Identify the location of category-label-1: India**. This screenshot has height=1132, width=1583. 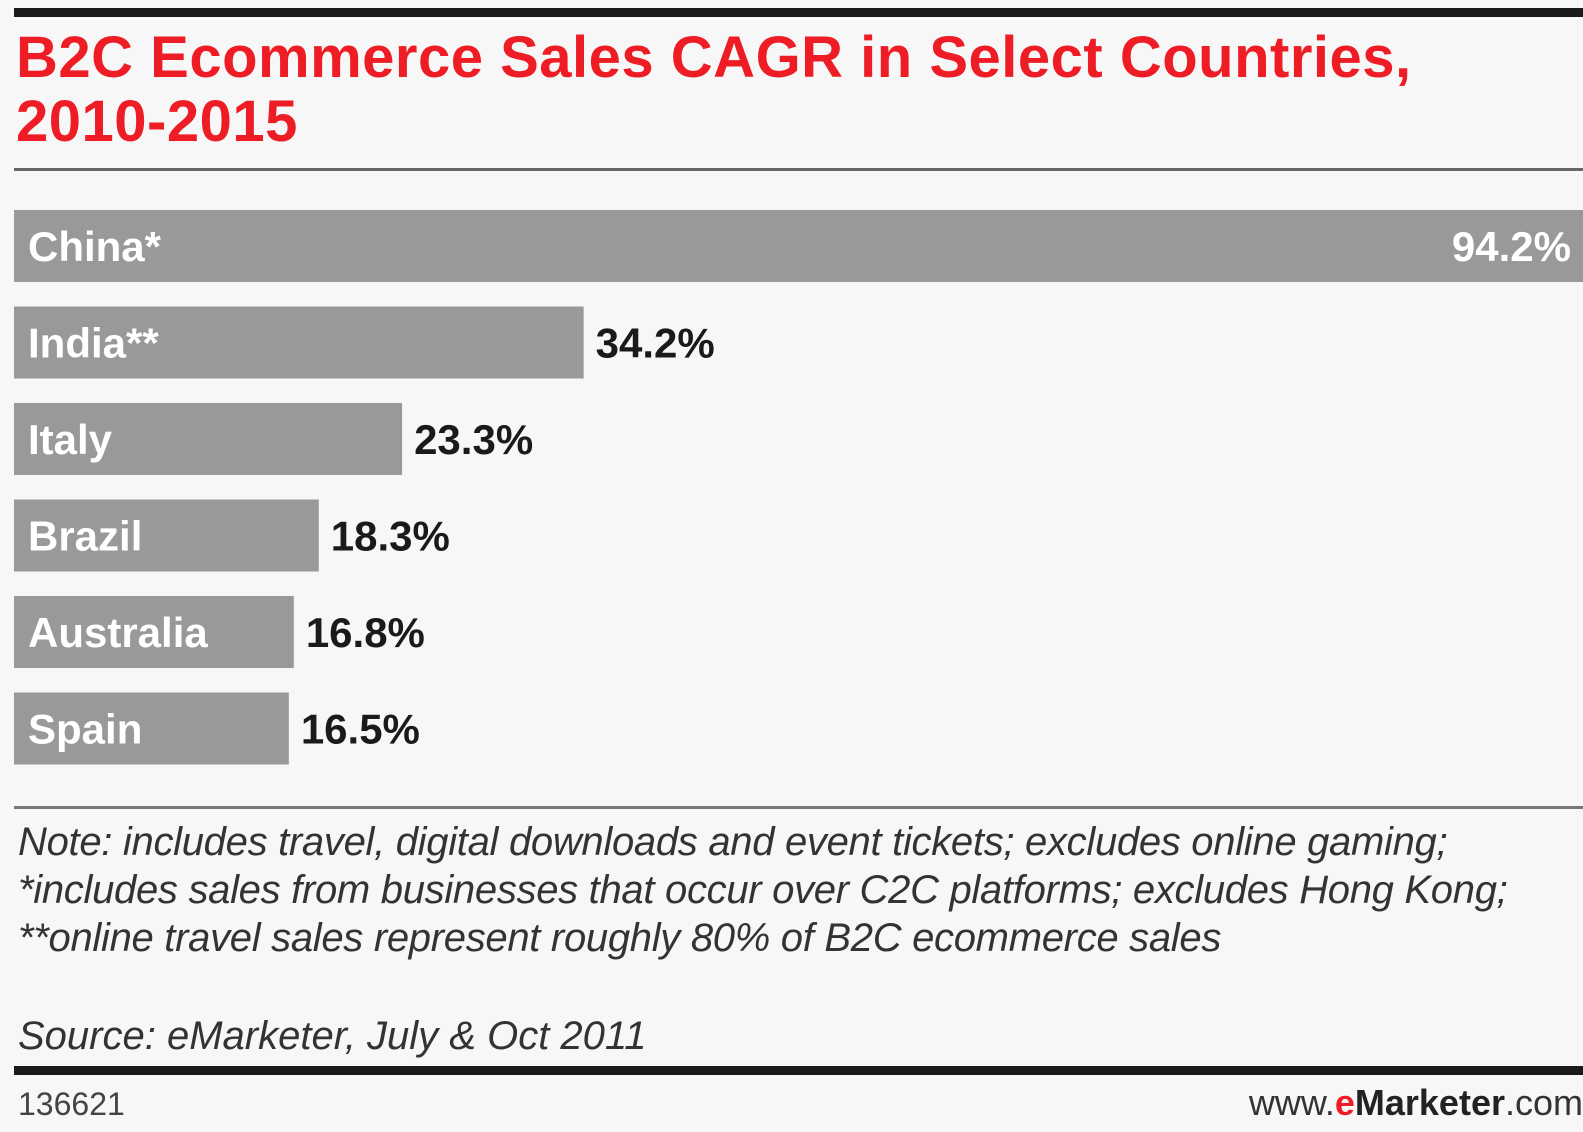
(93, 343).